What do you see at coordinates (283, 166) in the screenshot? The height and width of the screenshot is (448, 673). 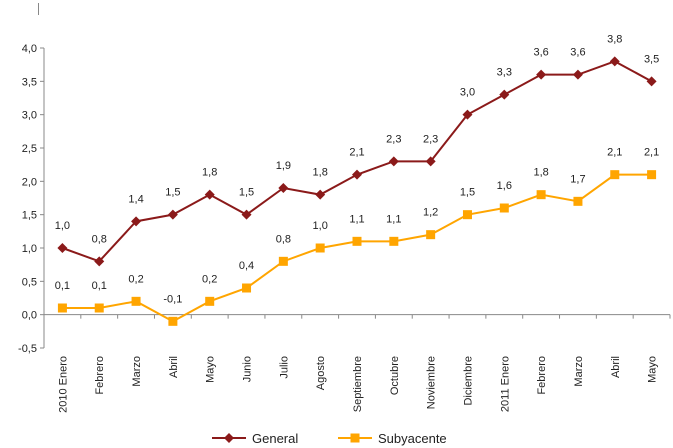 I see `data-label-general: 1,9` at bounding box center [283, 166].